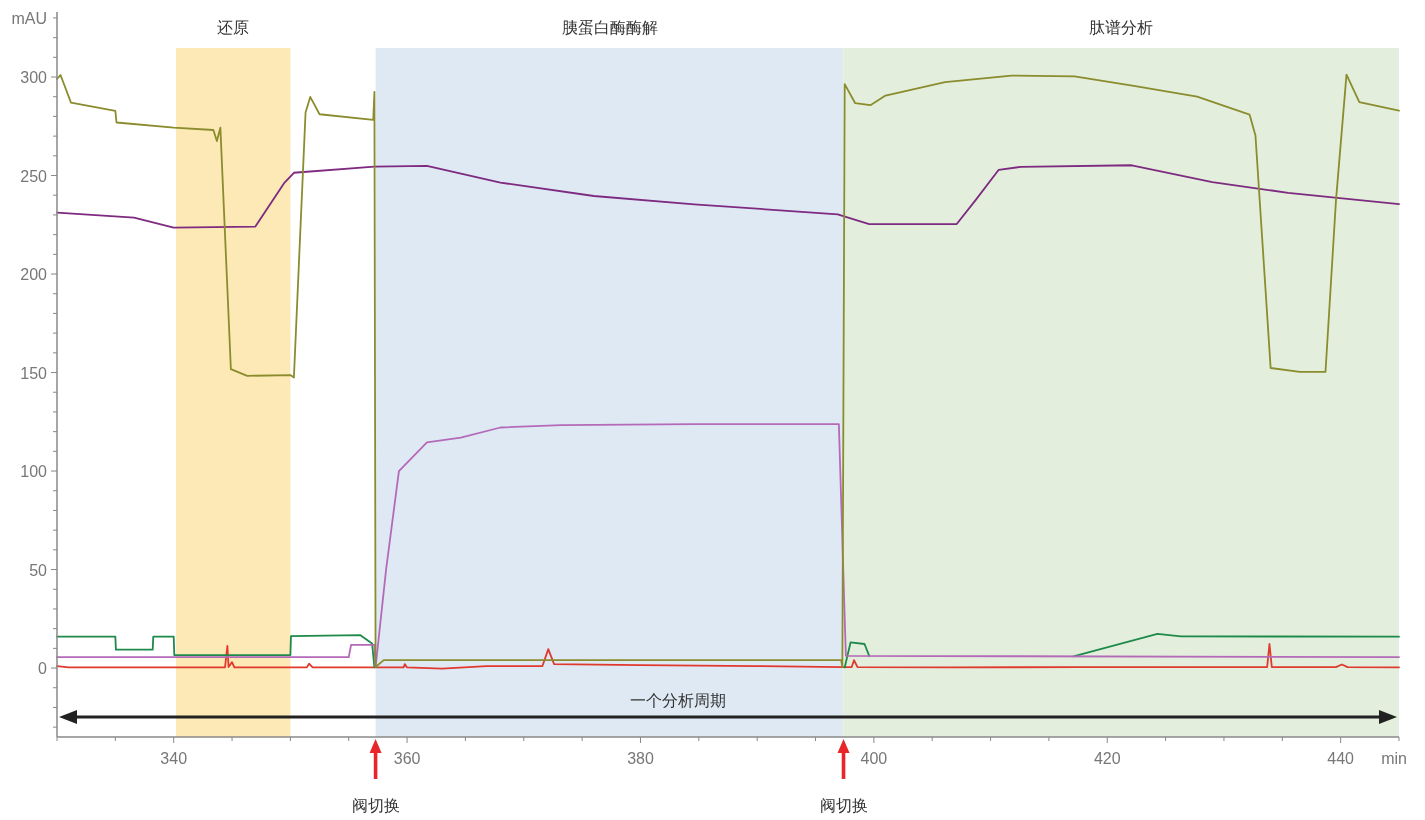 This screenshot has width=1425, height=820. What do you see at coordinates (34, 275) in the screenshot?
I see `y-tick-label: 200` at bounding box center [34, 275].